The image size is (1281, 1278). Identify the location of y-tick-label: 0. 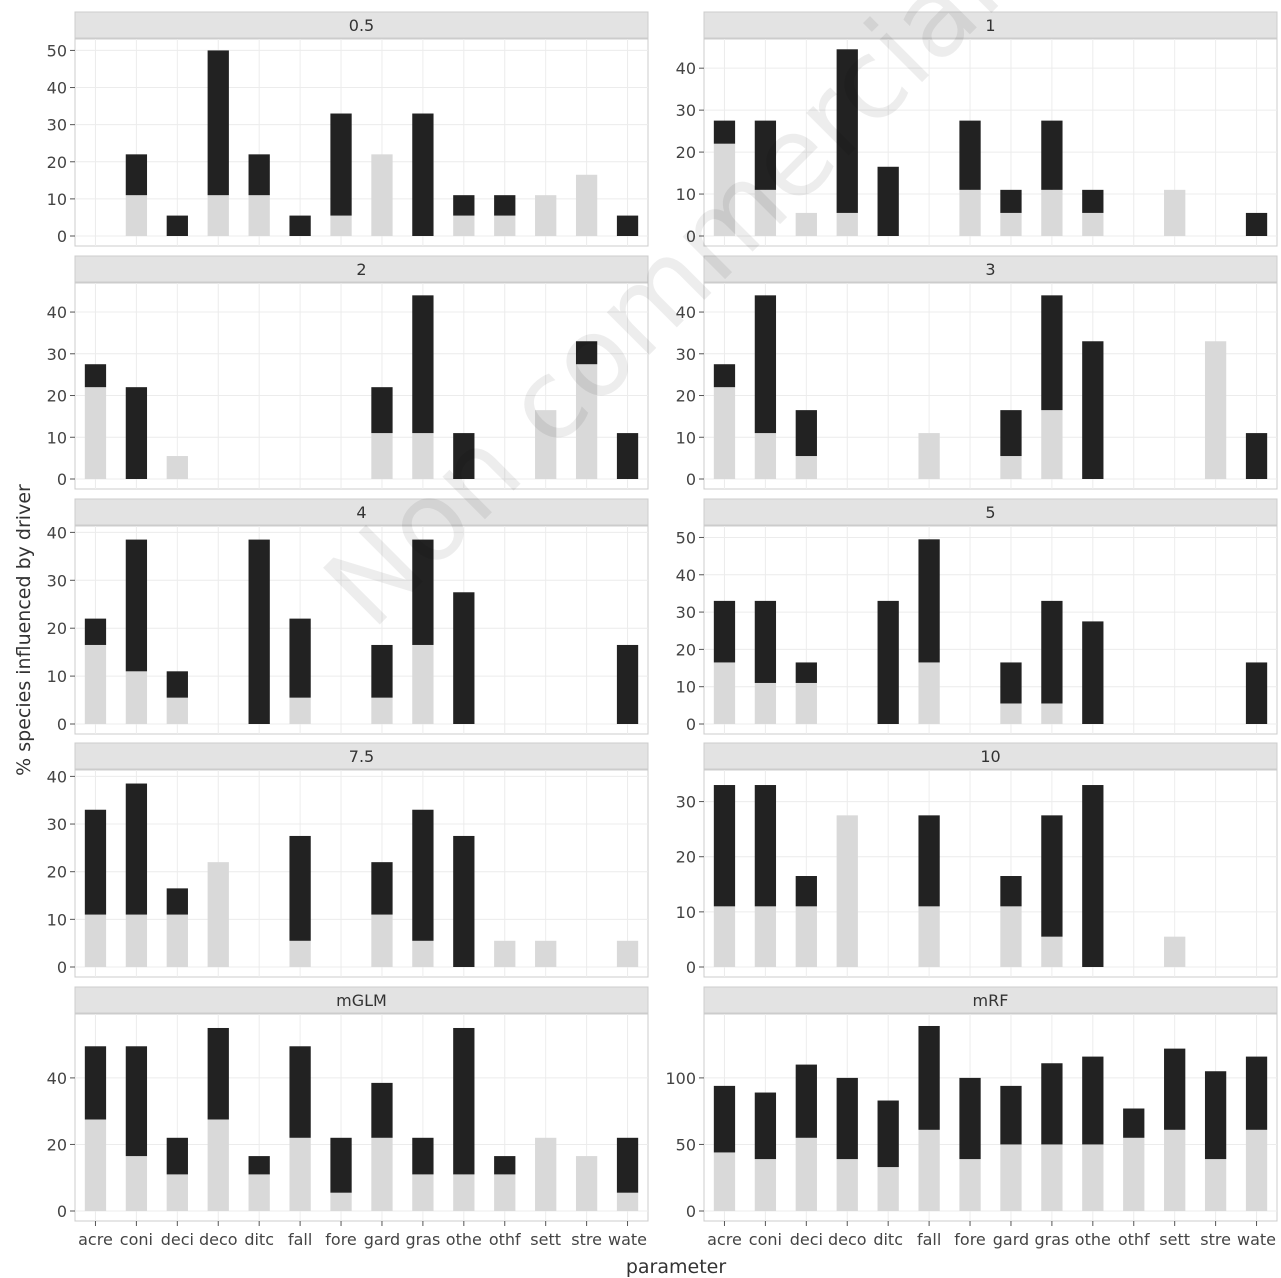
(691, 1211).